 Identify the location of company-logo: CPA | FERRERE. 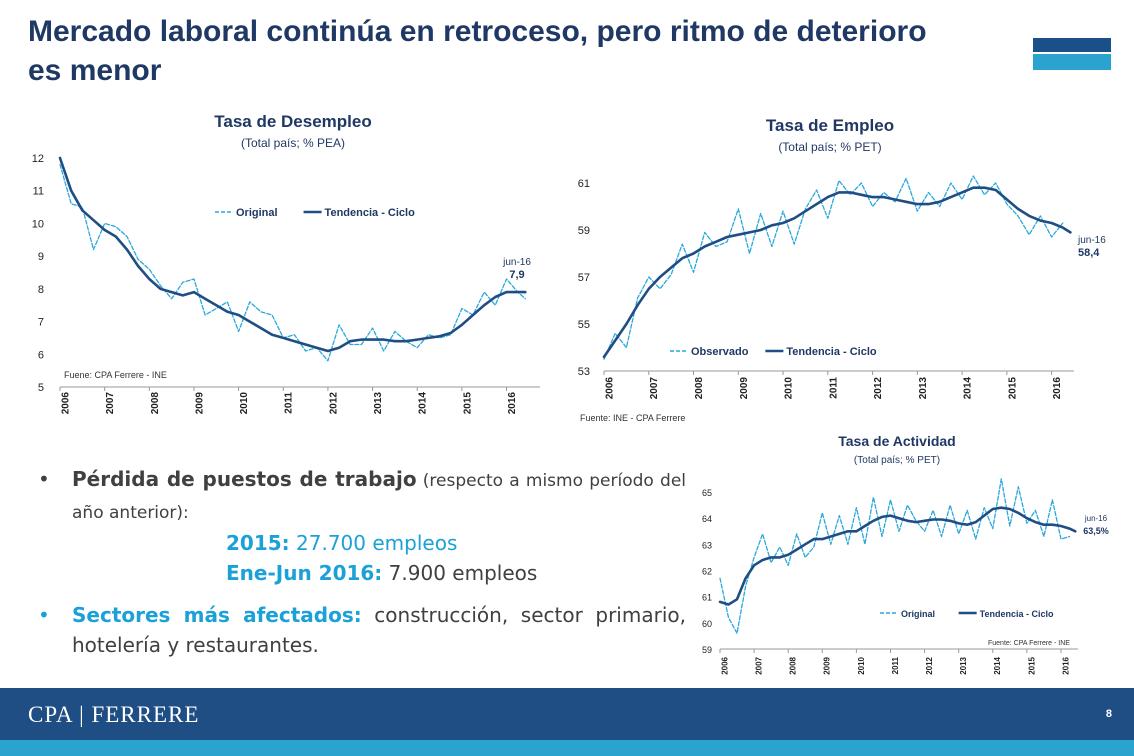
(114, 714).